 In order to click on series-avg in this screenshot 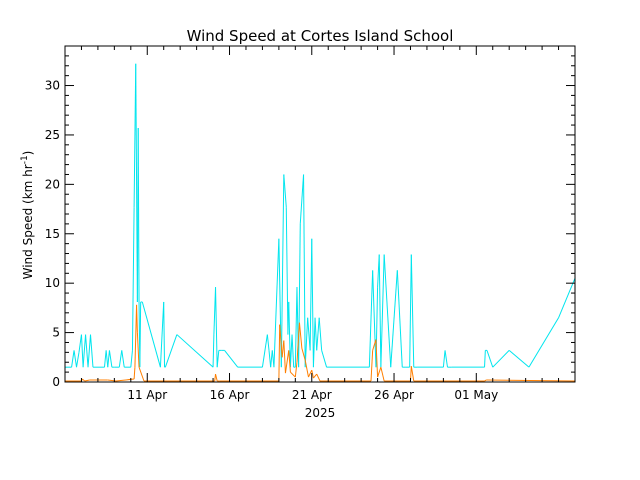, I will do `click(320, 343)`.